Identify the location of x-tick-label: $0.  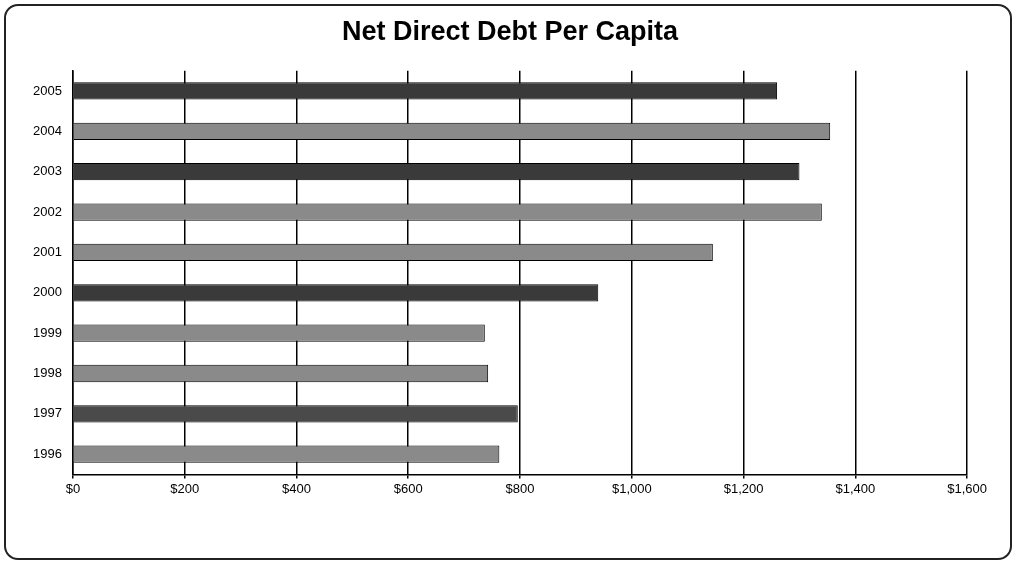
(73, 488).